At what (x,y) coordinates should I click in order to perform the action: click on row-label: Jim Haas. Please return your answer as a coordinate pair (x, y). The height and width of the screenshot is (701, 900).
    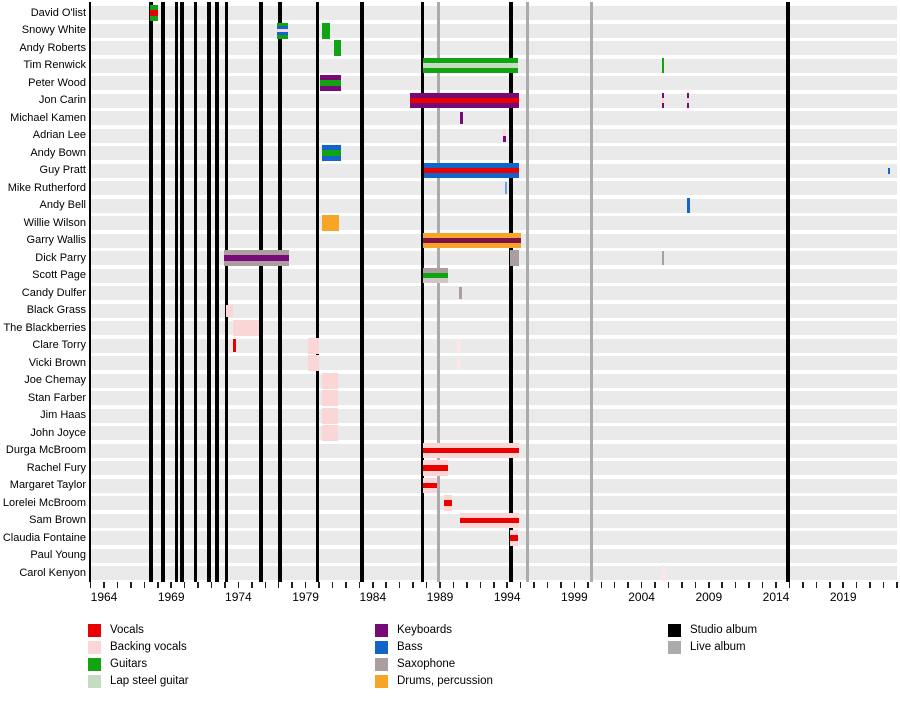
    Looking at the image, I should click on (63, 415).